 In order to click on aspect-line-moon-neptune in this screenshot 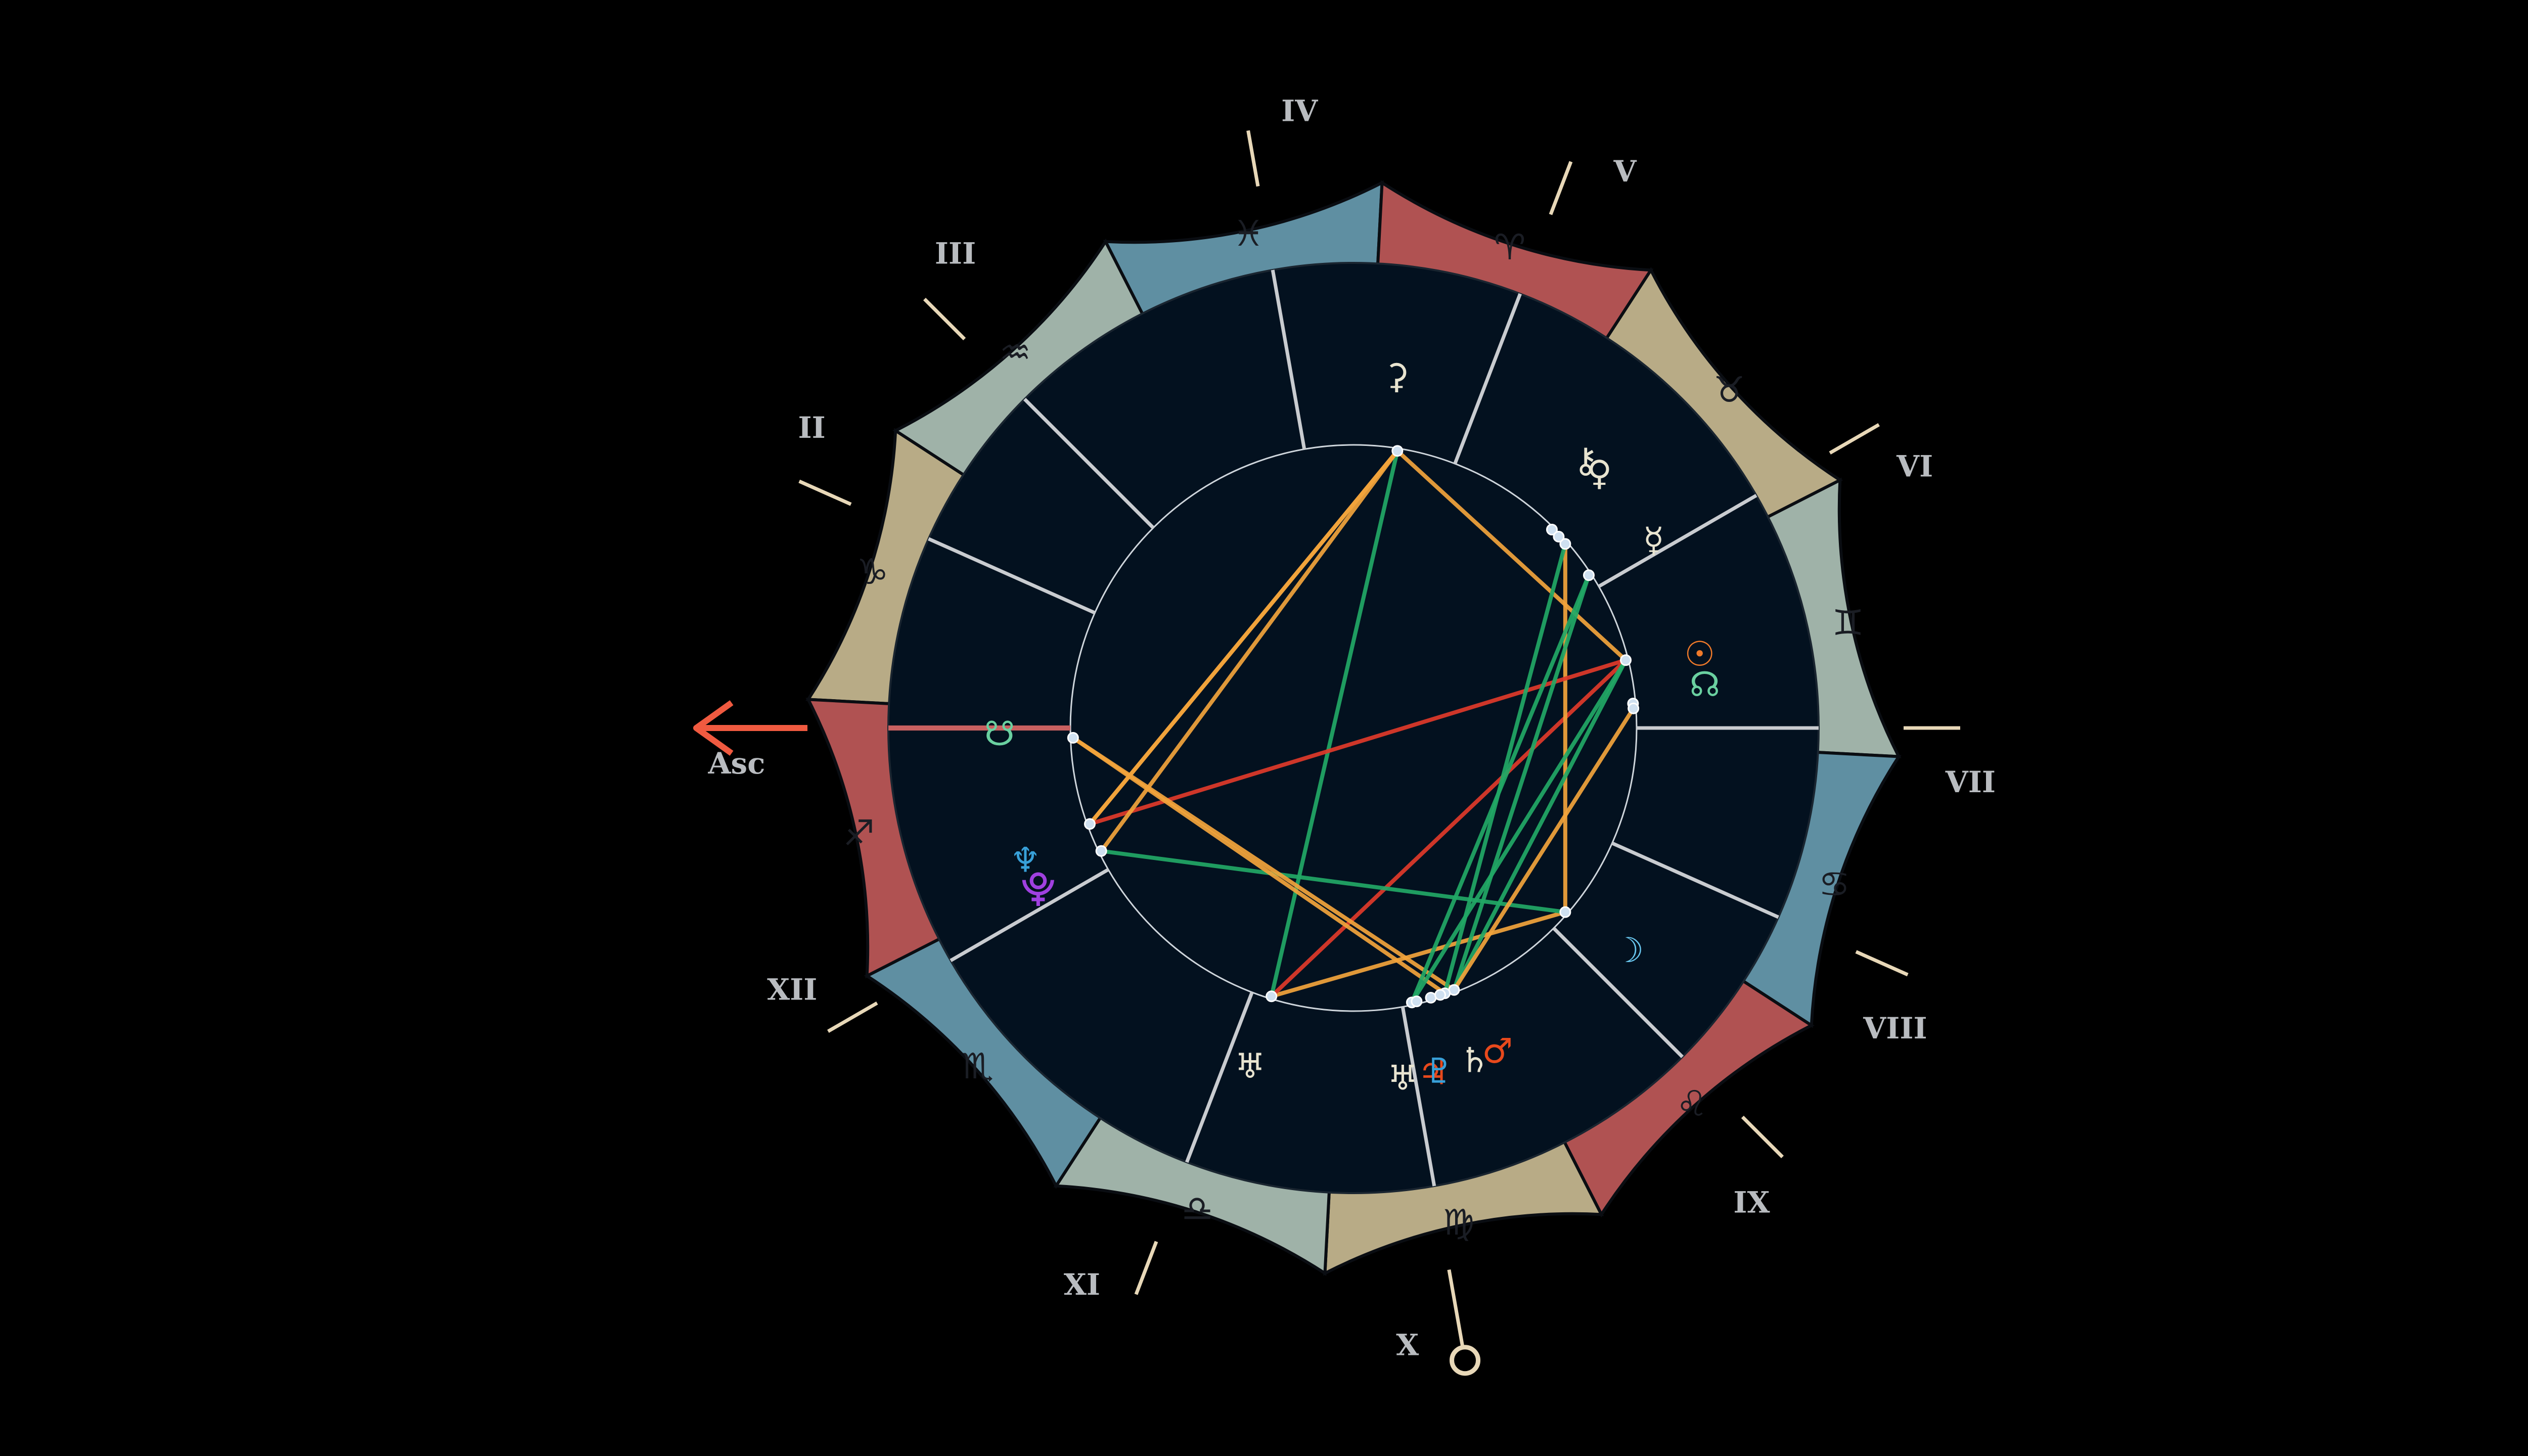, I will do `click(1334, 882)`.